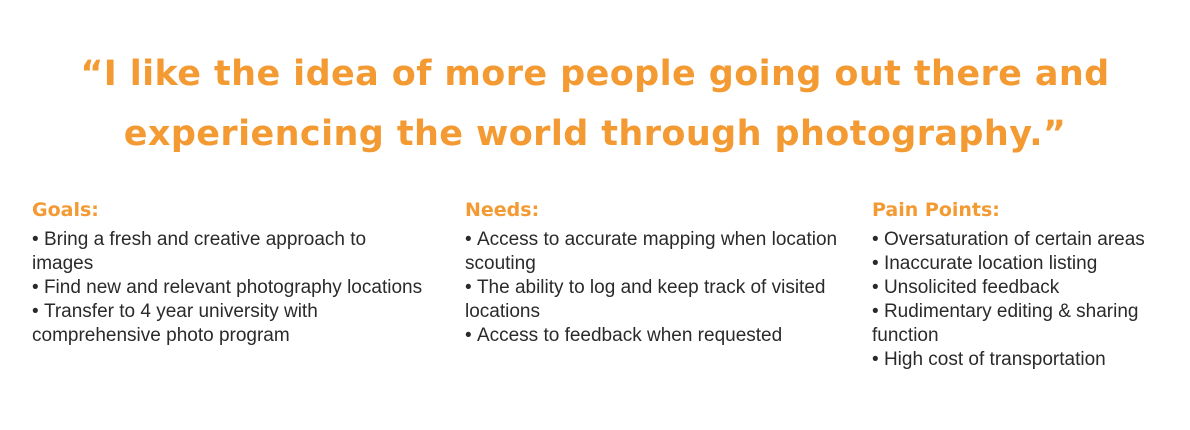 This screenshot has height=430, width=1190. I want to click on pain-point-item: Rudimentary editing & sharing function, so click(1022, 324).